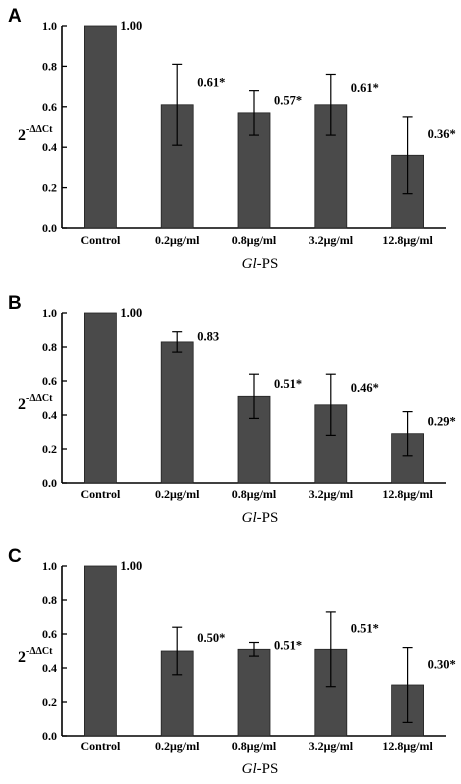 The height and width of the screenshot is (784, 461). Describe the element at coordinates (15, 556) in the screenshot. I see `panel-letter: C` at that location.